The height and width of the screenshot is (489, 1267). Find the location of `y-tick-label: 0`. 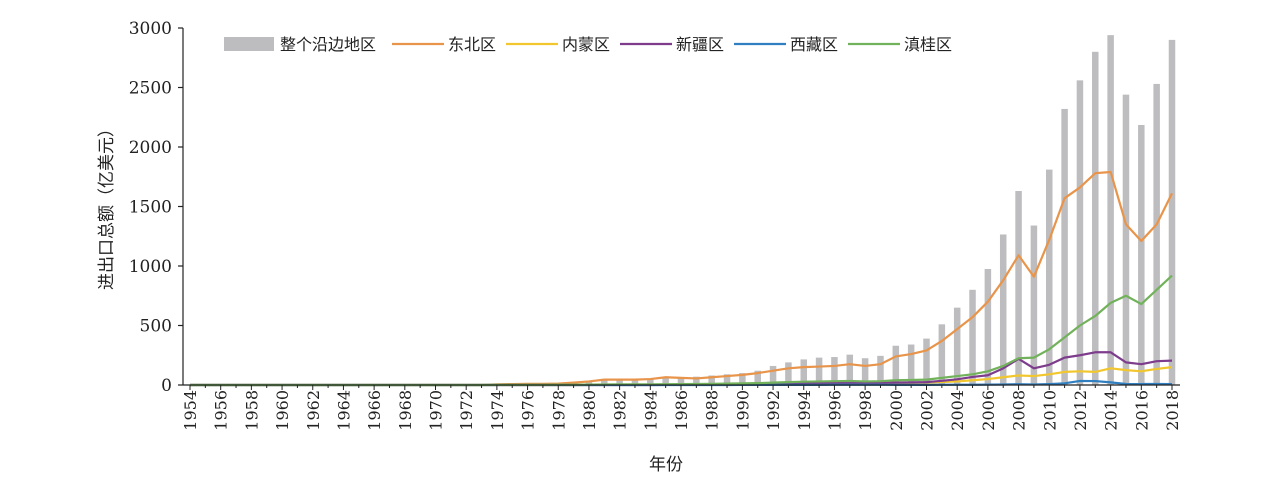

y-tick-label: 0 is located at coordinates (166, 386).